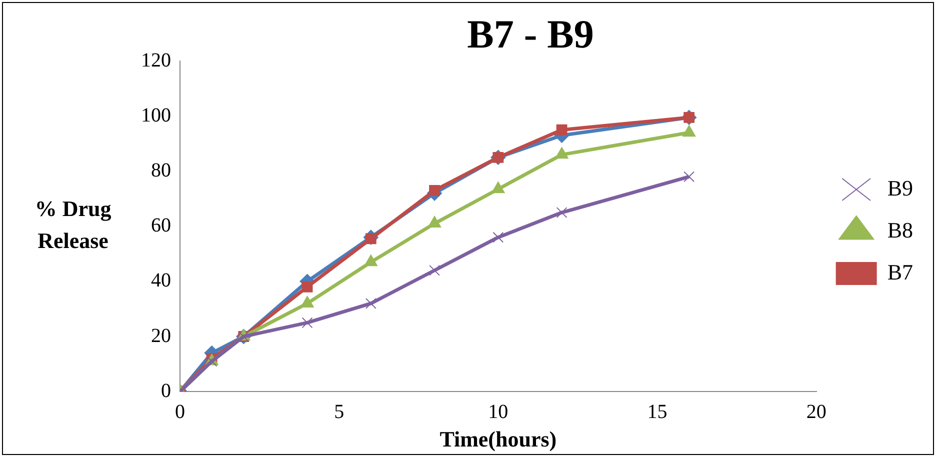  I want to click on x-axis-title: Time(hours), so click(498, 439).